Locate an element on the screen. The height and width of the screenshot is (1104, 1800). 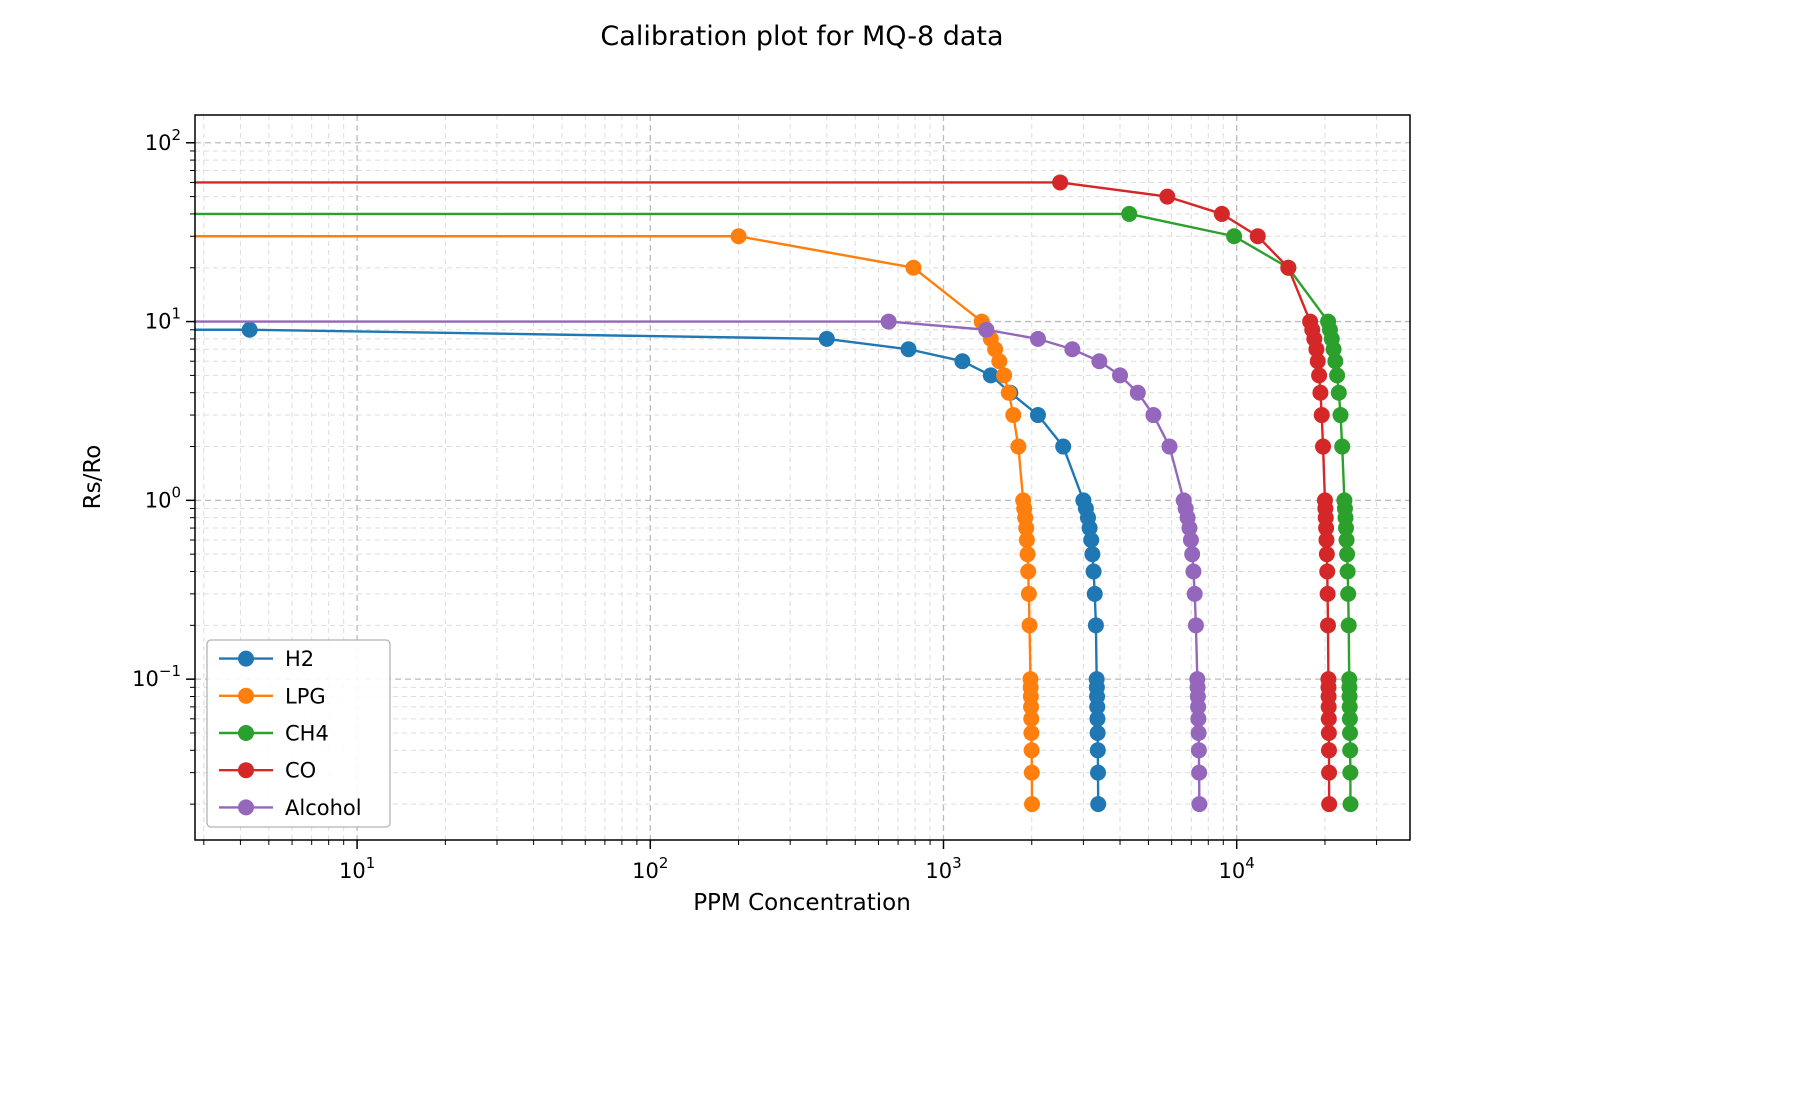
legend-box is located at coordinates (298, 733).